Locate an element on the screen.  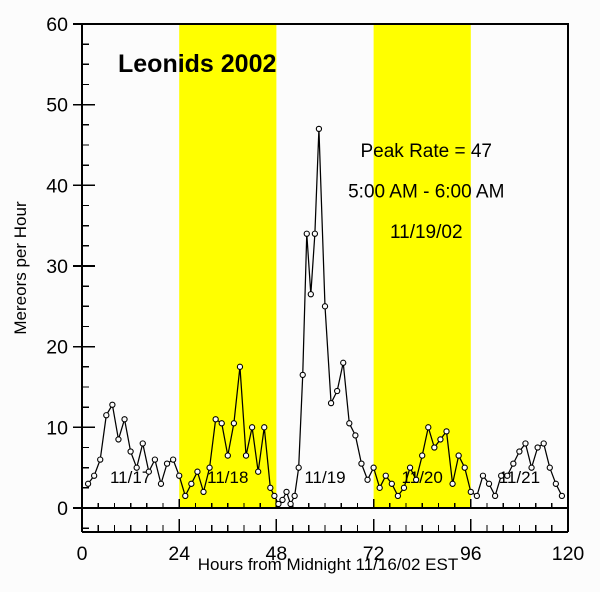
x-tick-label: 120 is located at coordinates (568, 554).